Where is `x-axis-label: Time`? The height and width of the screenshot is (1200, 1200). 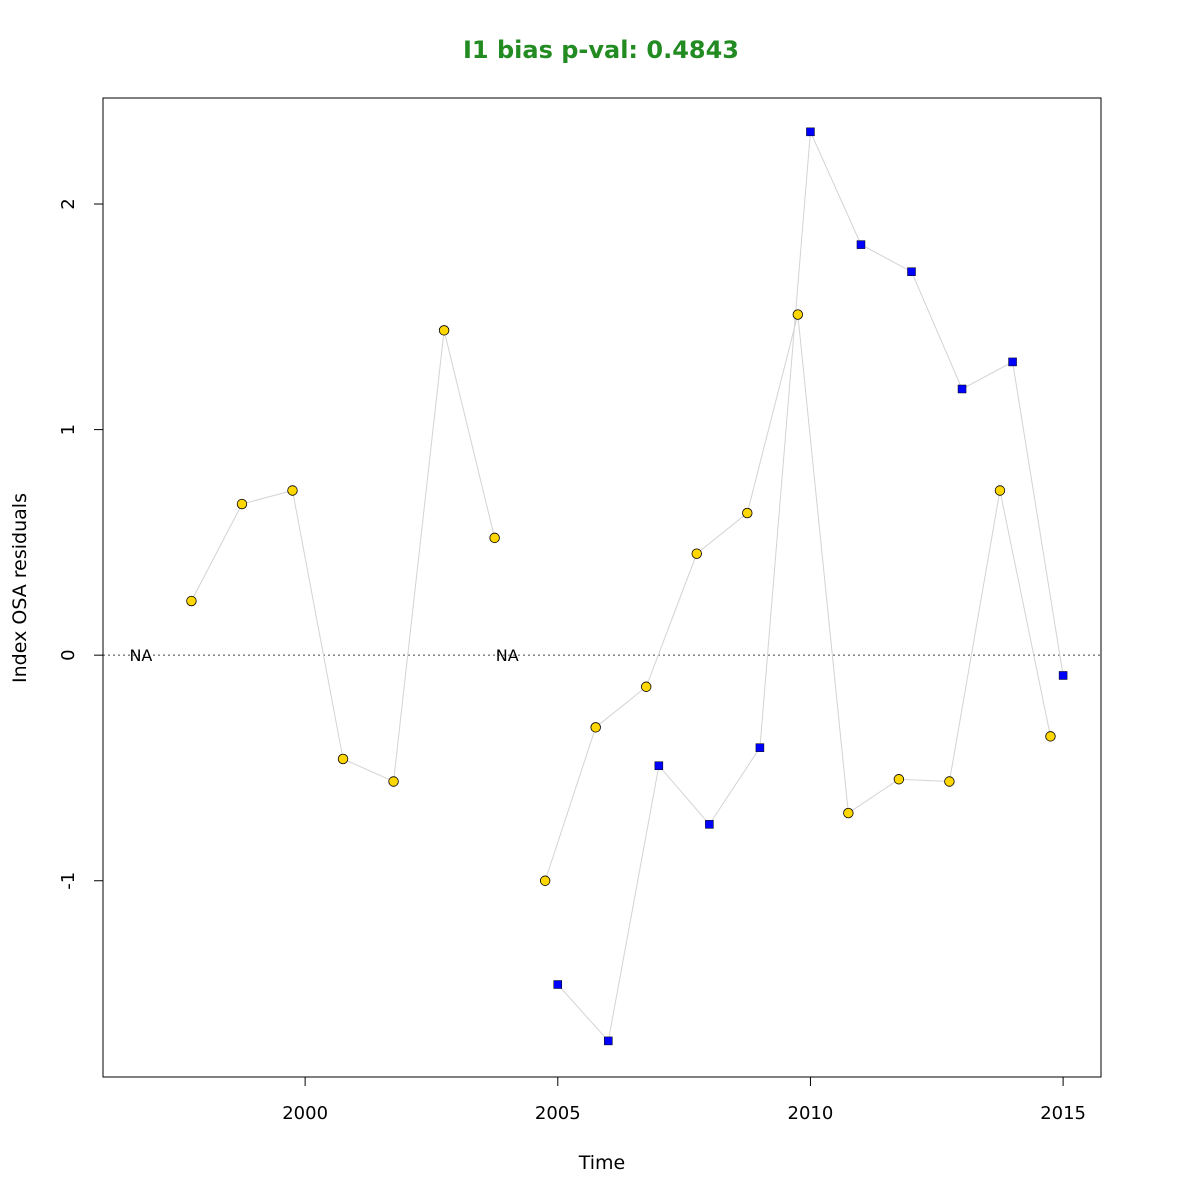 x-axis-label: Time is located at coordinates (602, 1163).